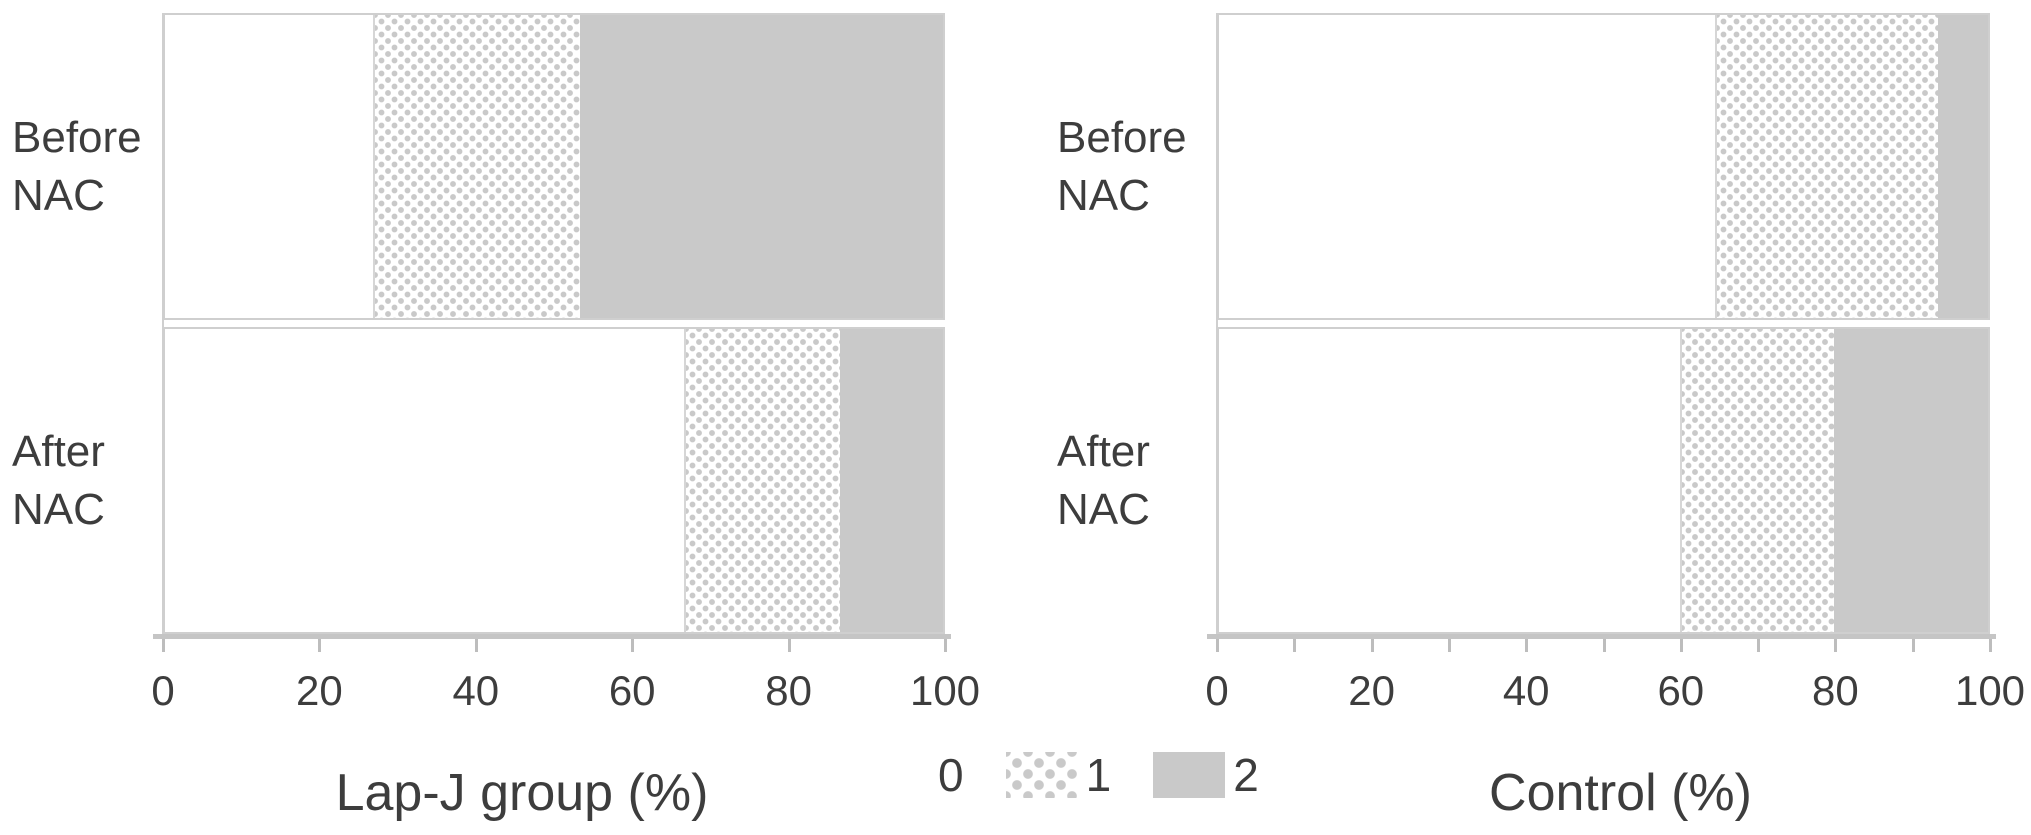  What do you see at coordinates (951, 775) in the screenshot?
I see `legend-label: 0` at bounding box center [951, 775].